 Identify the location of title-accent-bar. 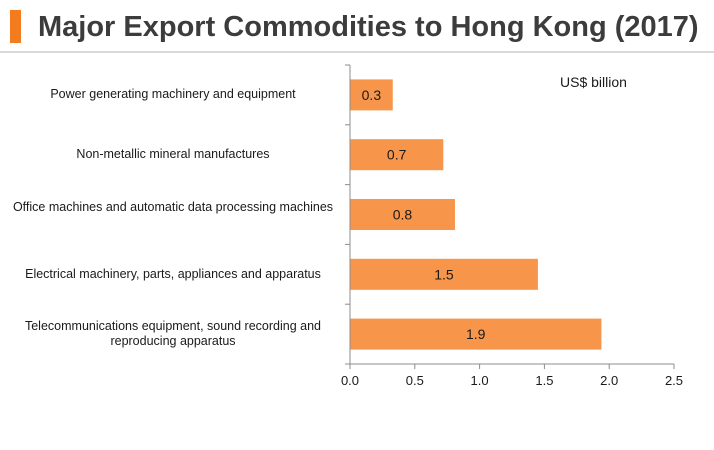
(15, 26).